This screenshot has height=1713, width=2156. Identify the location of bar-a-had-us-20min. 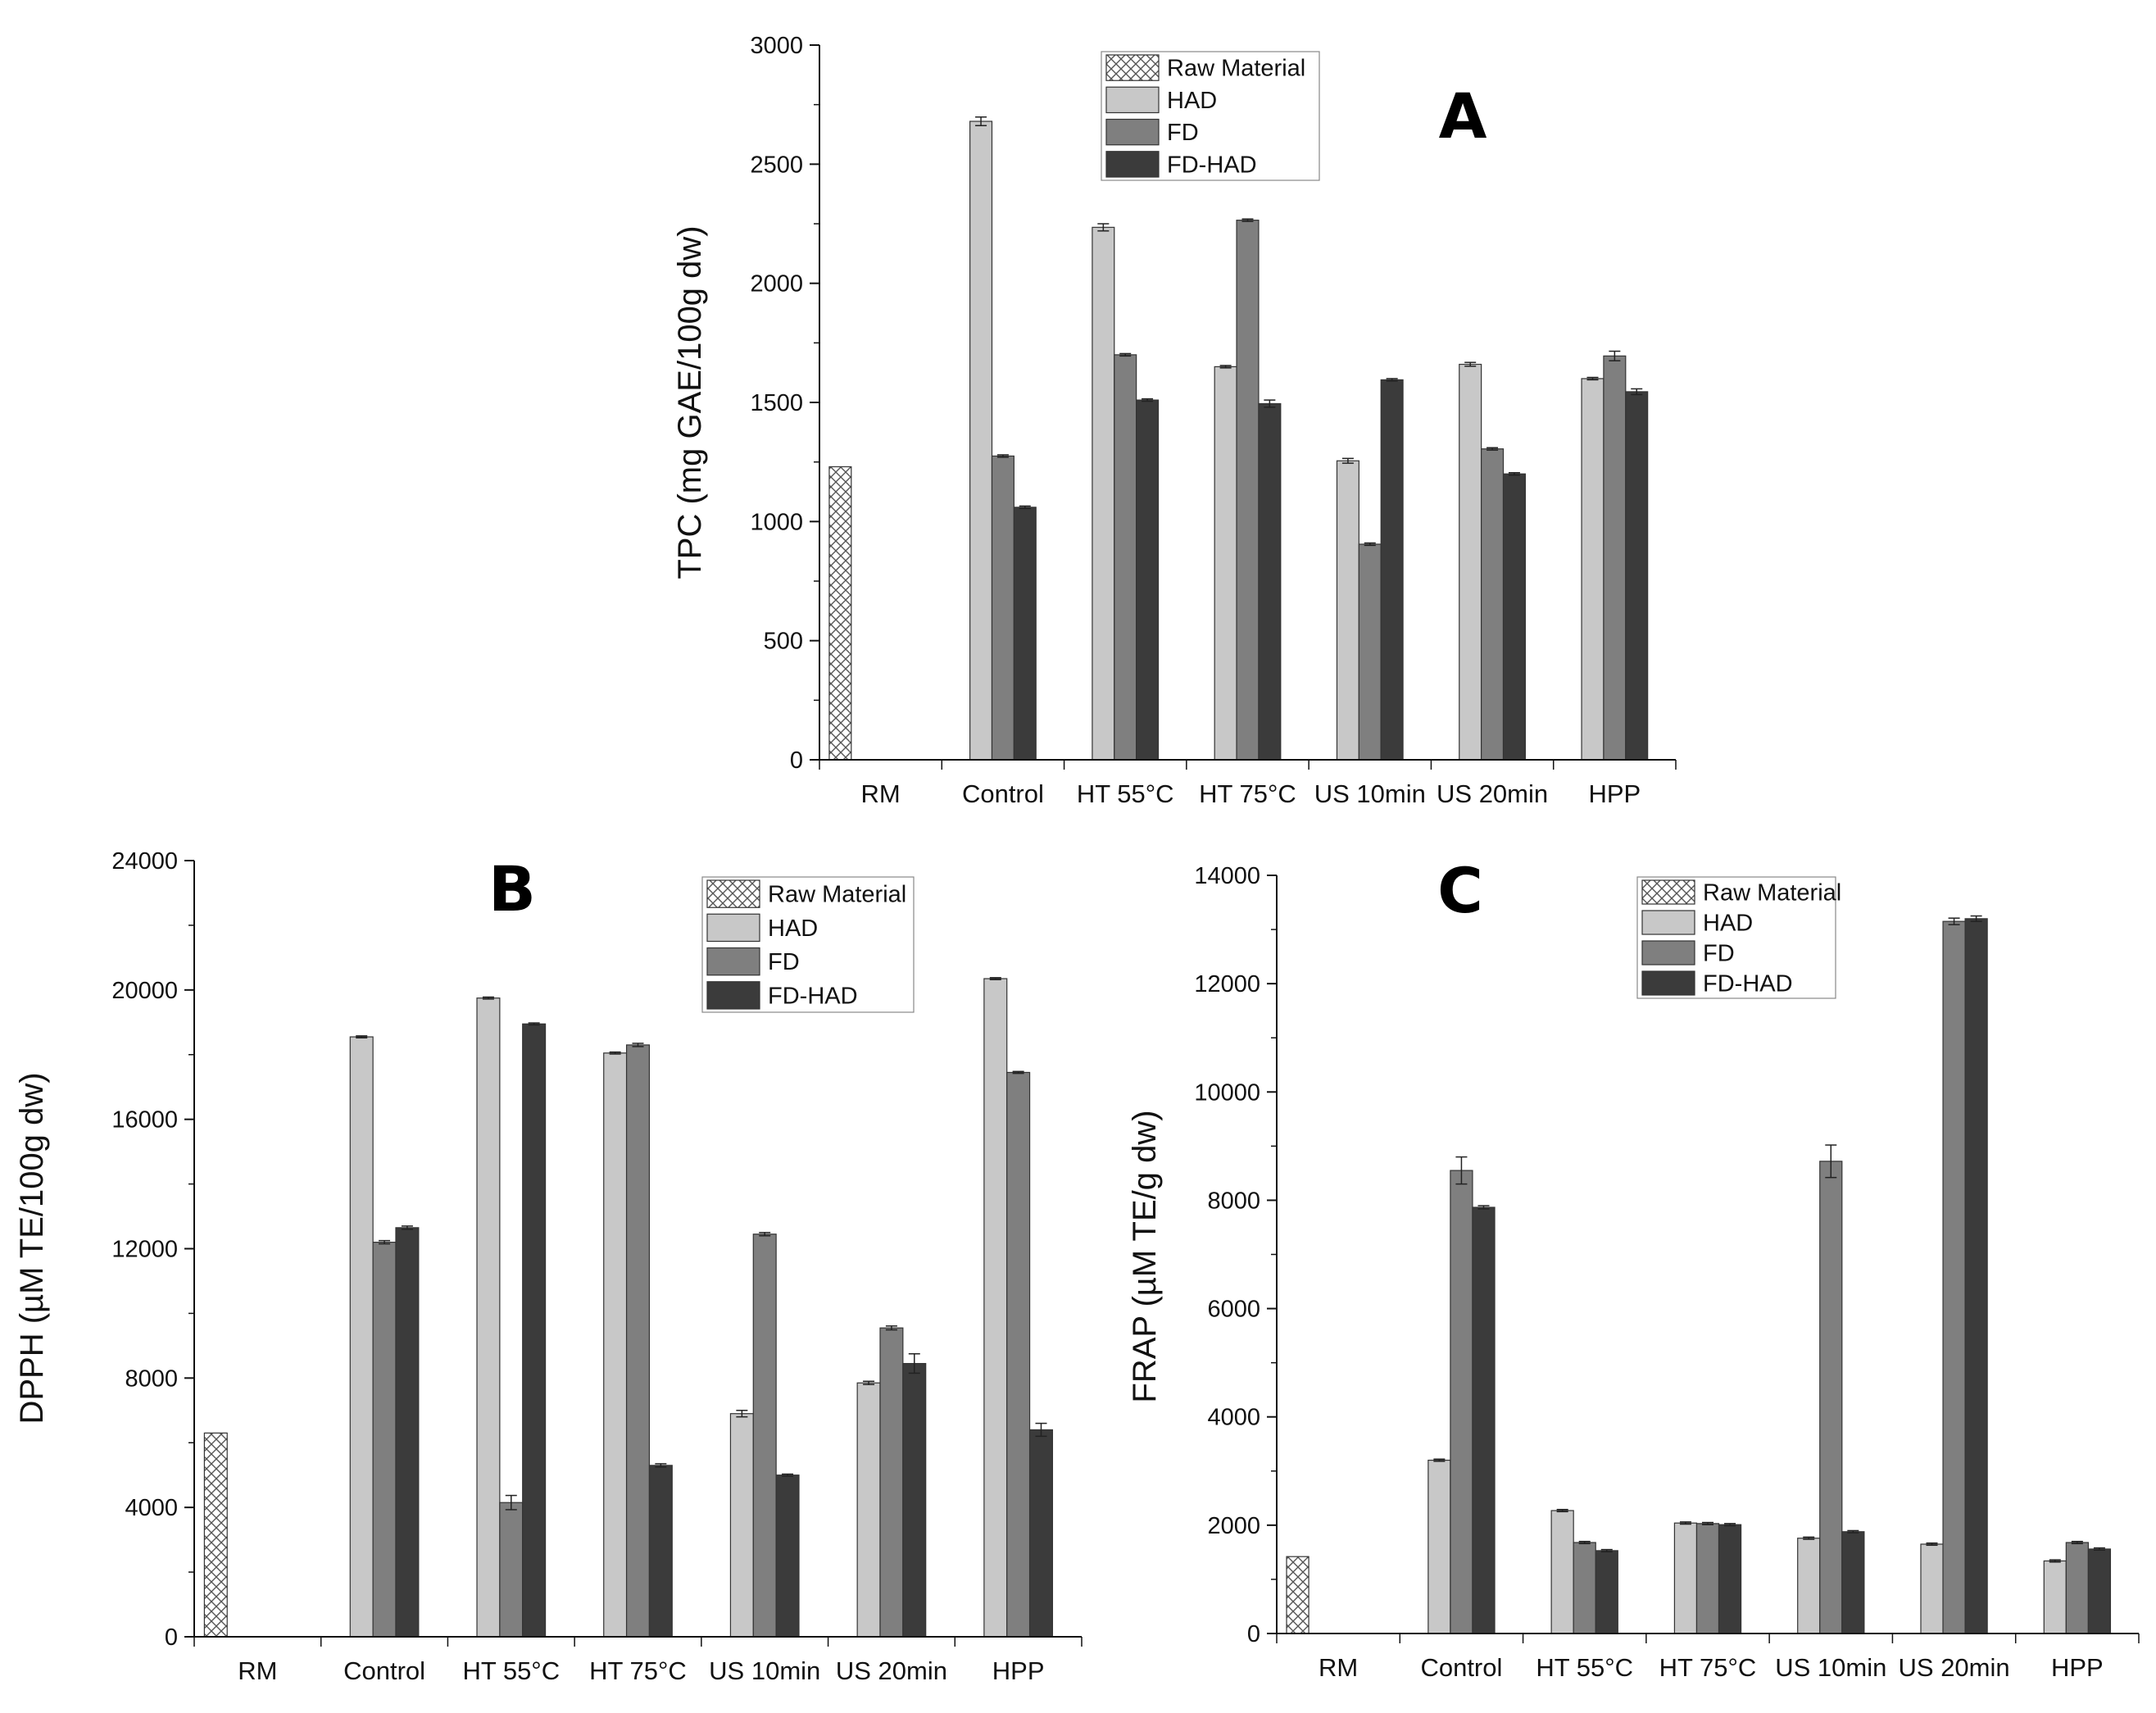
(1470, 562).